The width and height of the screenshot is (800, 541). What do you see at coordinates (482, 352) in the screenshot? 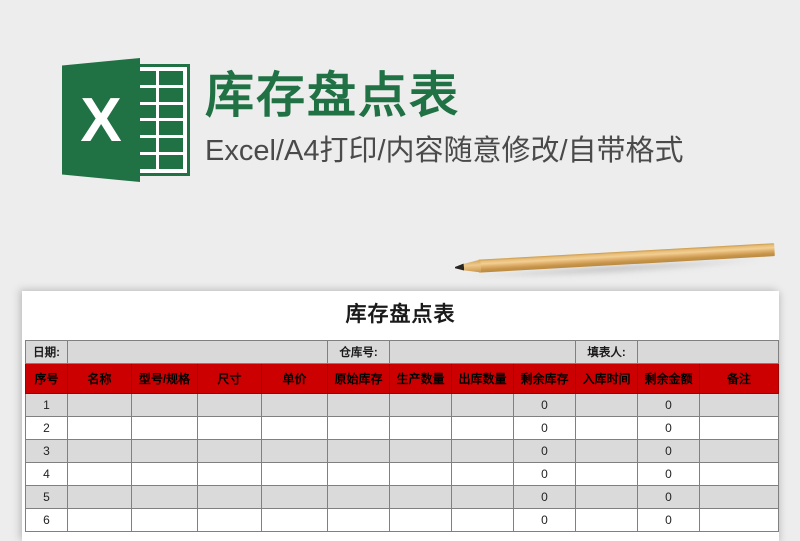
I see `info-value-warehouse` at bounding box center [482, 352].